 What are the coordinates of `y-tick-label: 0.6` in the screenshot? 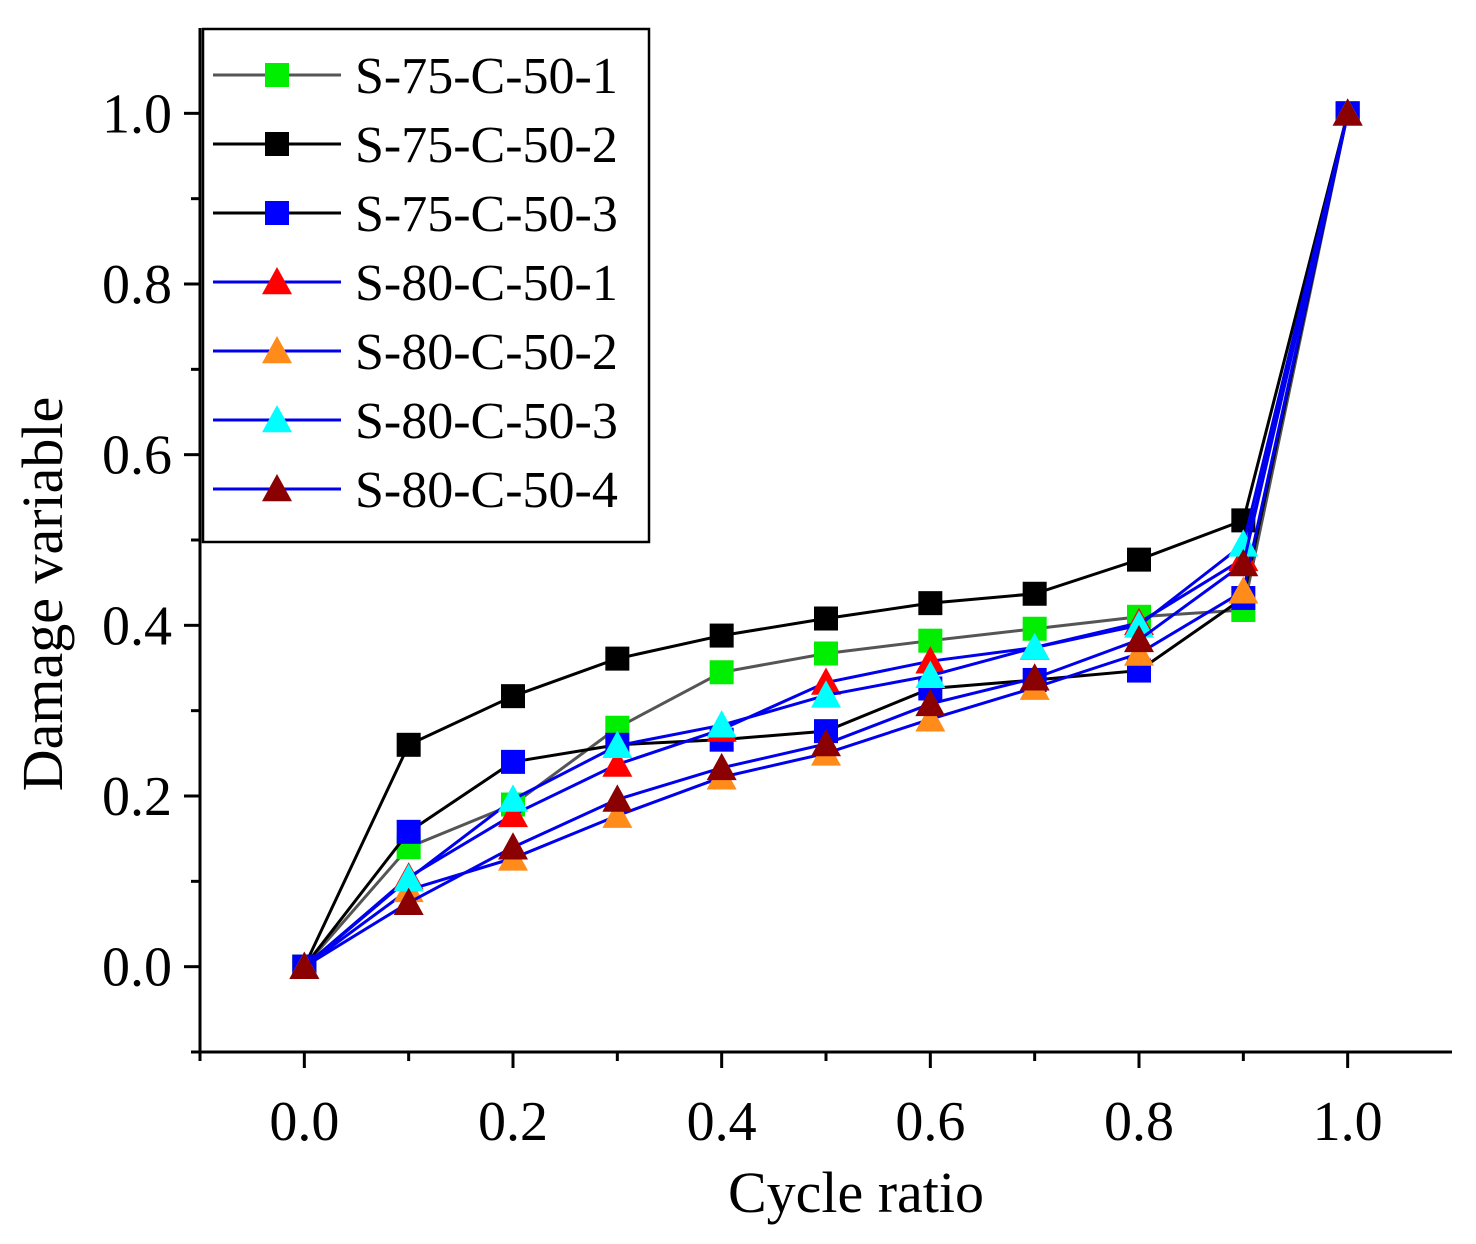 It's located at (137, 456).